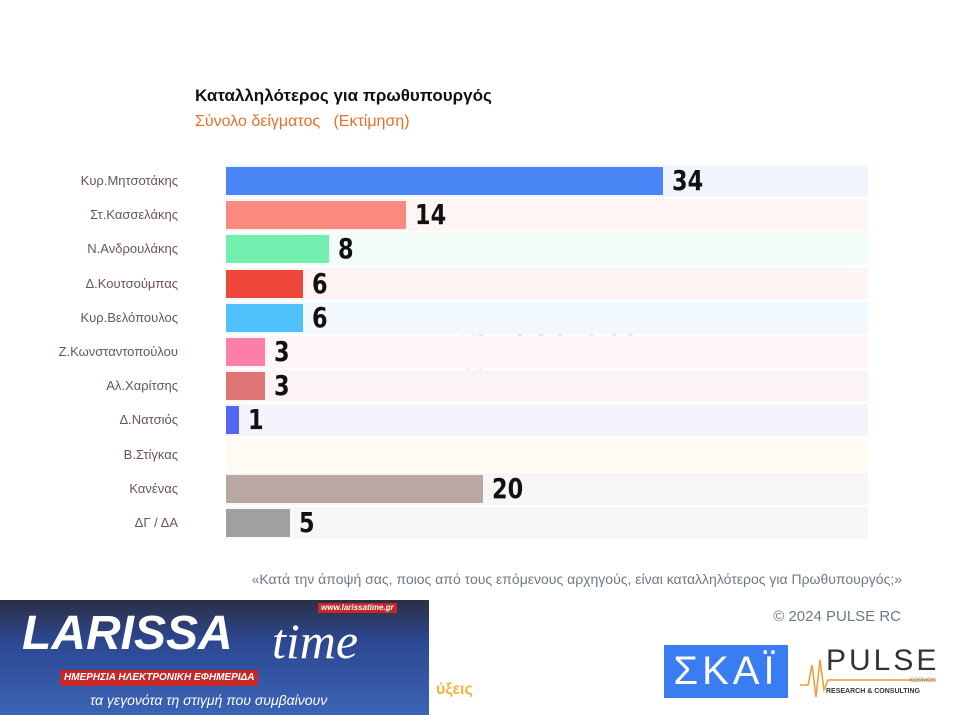  What do you see at coordinates (153, 488) in the screenshot?
I see `category-label: Κανένας` at bounding box center [153, 488].